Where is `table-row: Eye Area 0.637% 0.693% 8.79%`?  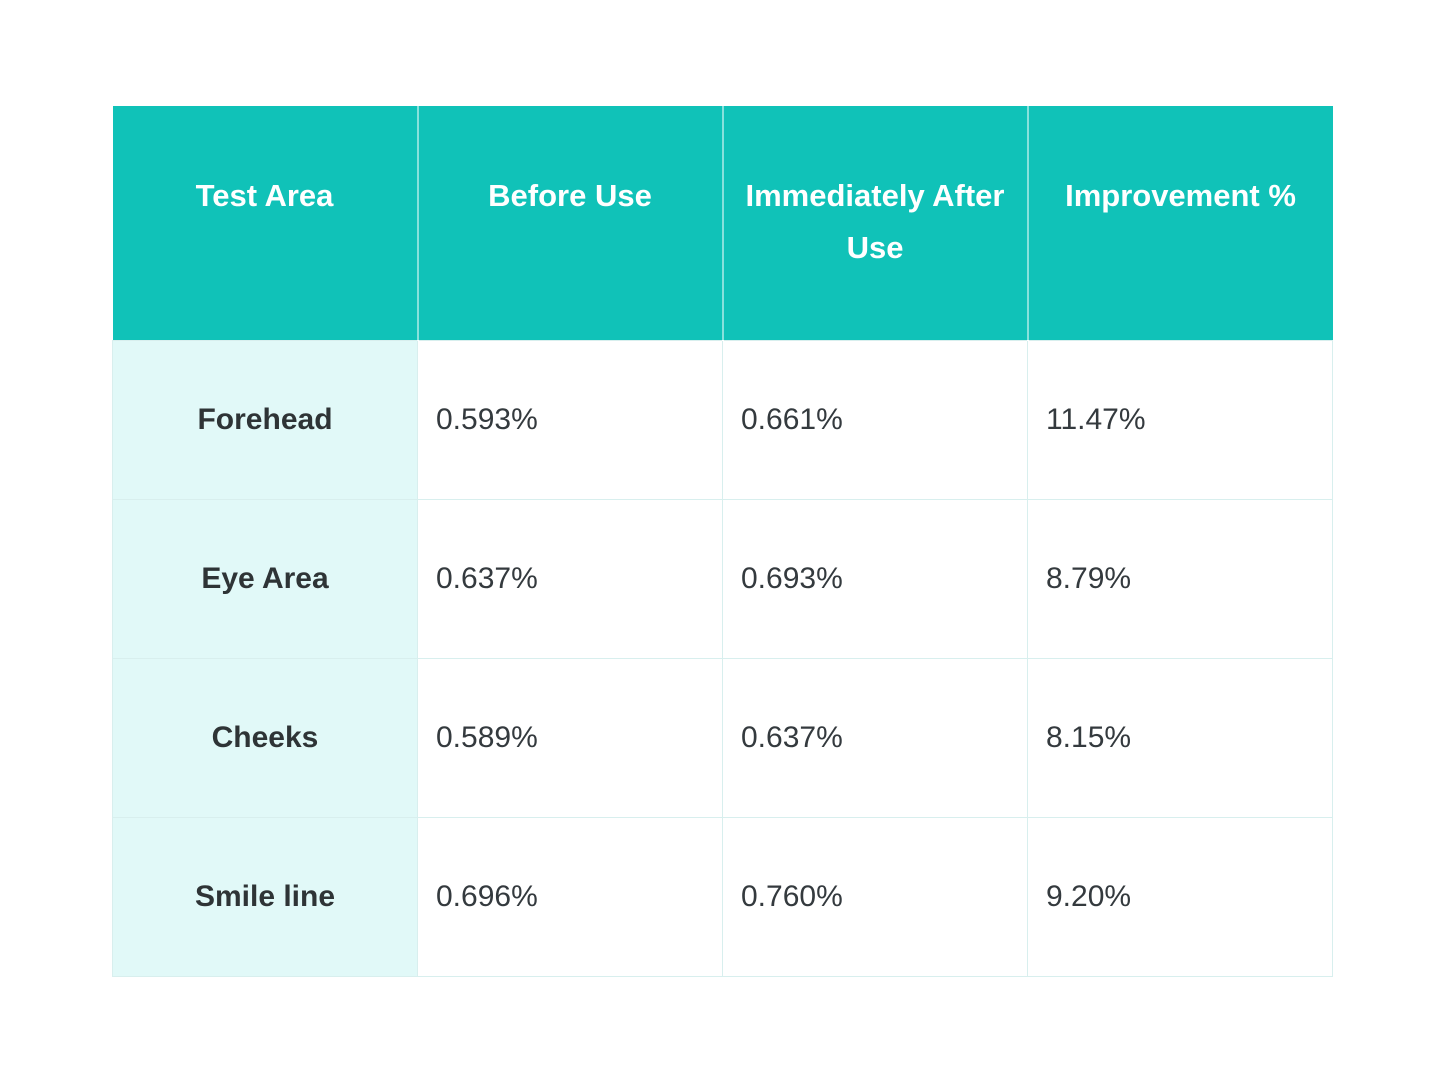 table-row: Eye Area 0.637% 0.693% 8.79% is located at coordinates (722, 578).